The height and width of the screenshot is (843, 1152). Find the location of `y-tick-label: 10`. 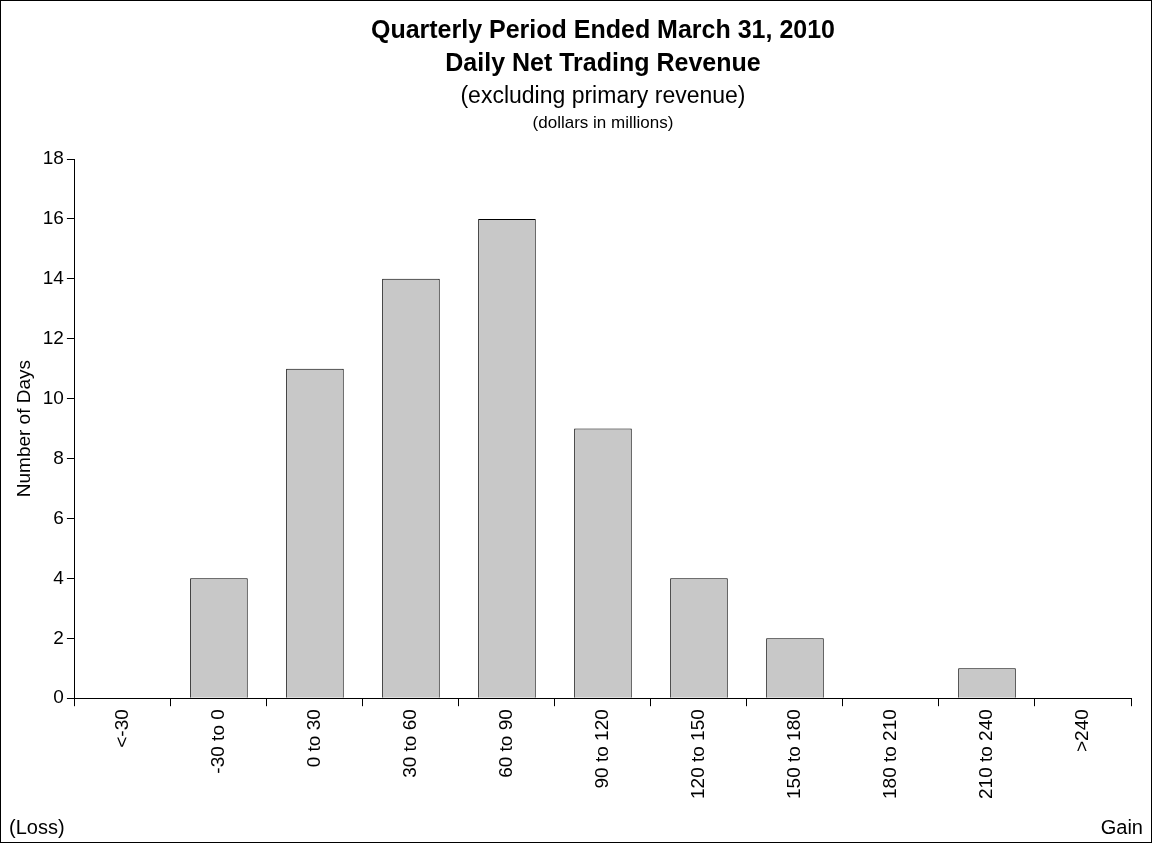

y-tick-label: 10 is located at coordinates (53, 397).